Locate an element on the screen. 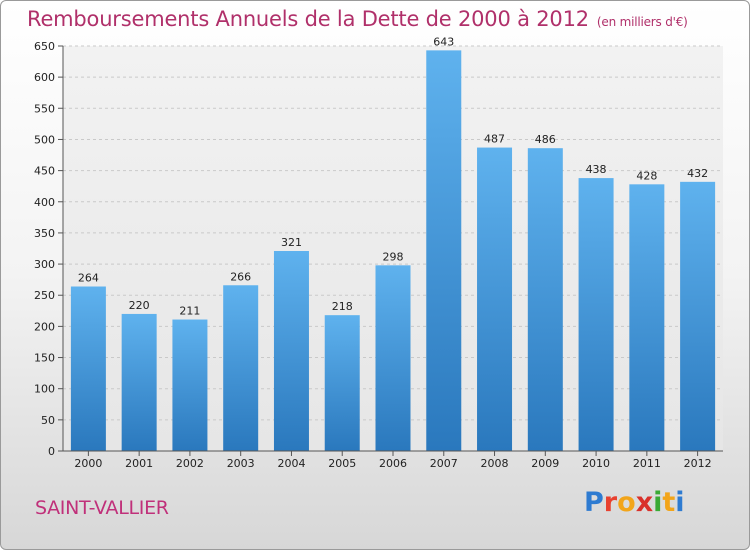 The width and height of the screenshot is (750, 550). x-tick-label: 2009 is located at coordinates (545, 463).